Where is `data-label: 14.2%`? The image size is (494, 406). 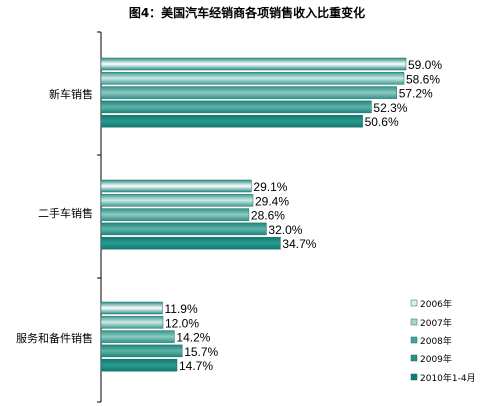
data-label: 14.2% is located at coordinates (193, 338).